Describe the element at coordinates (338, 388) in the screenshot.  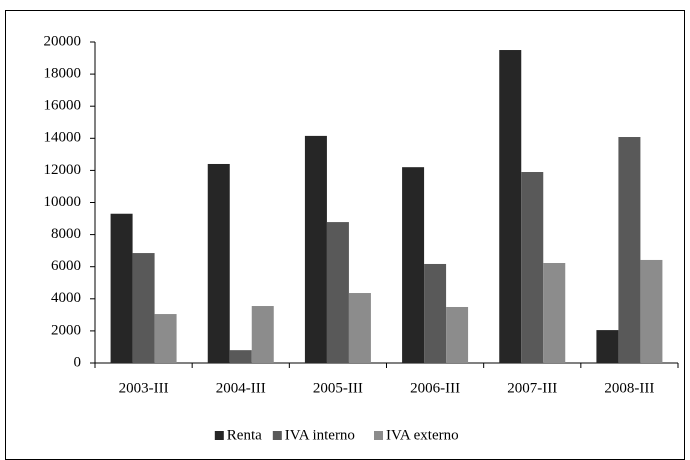
I see `x-tick-label: 2005-III` at that location.